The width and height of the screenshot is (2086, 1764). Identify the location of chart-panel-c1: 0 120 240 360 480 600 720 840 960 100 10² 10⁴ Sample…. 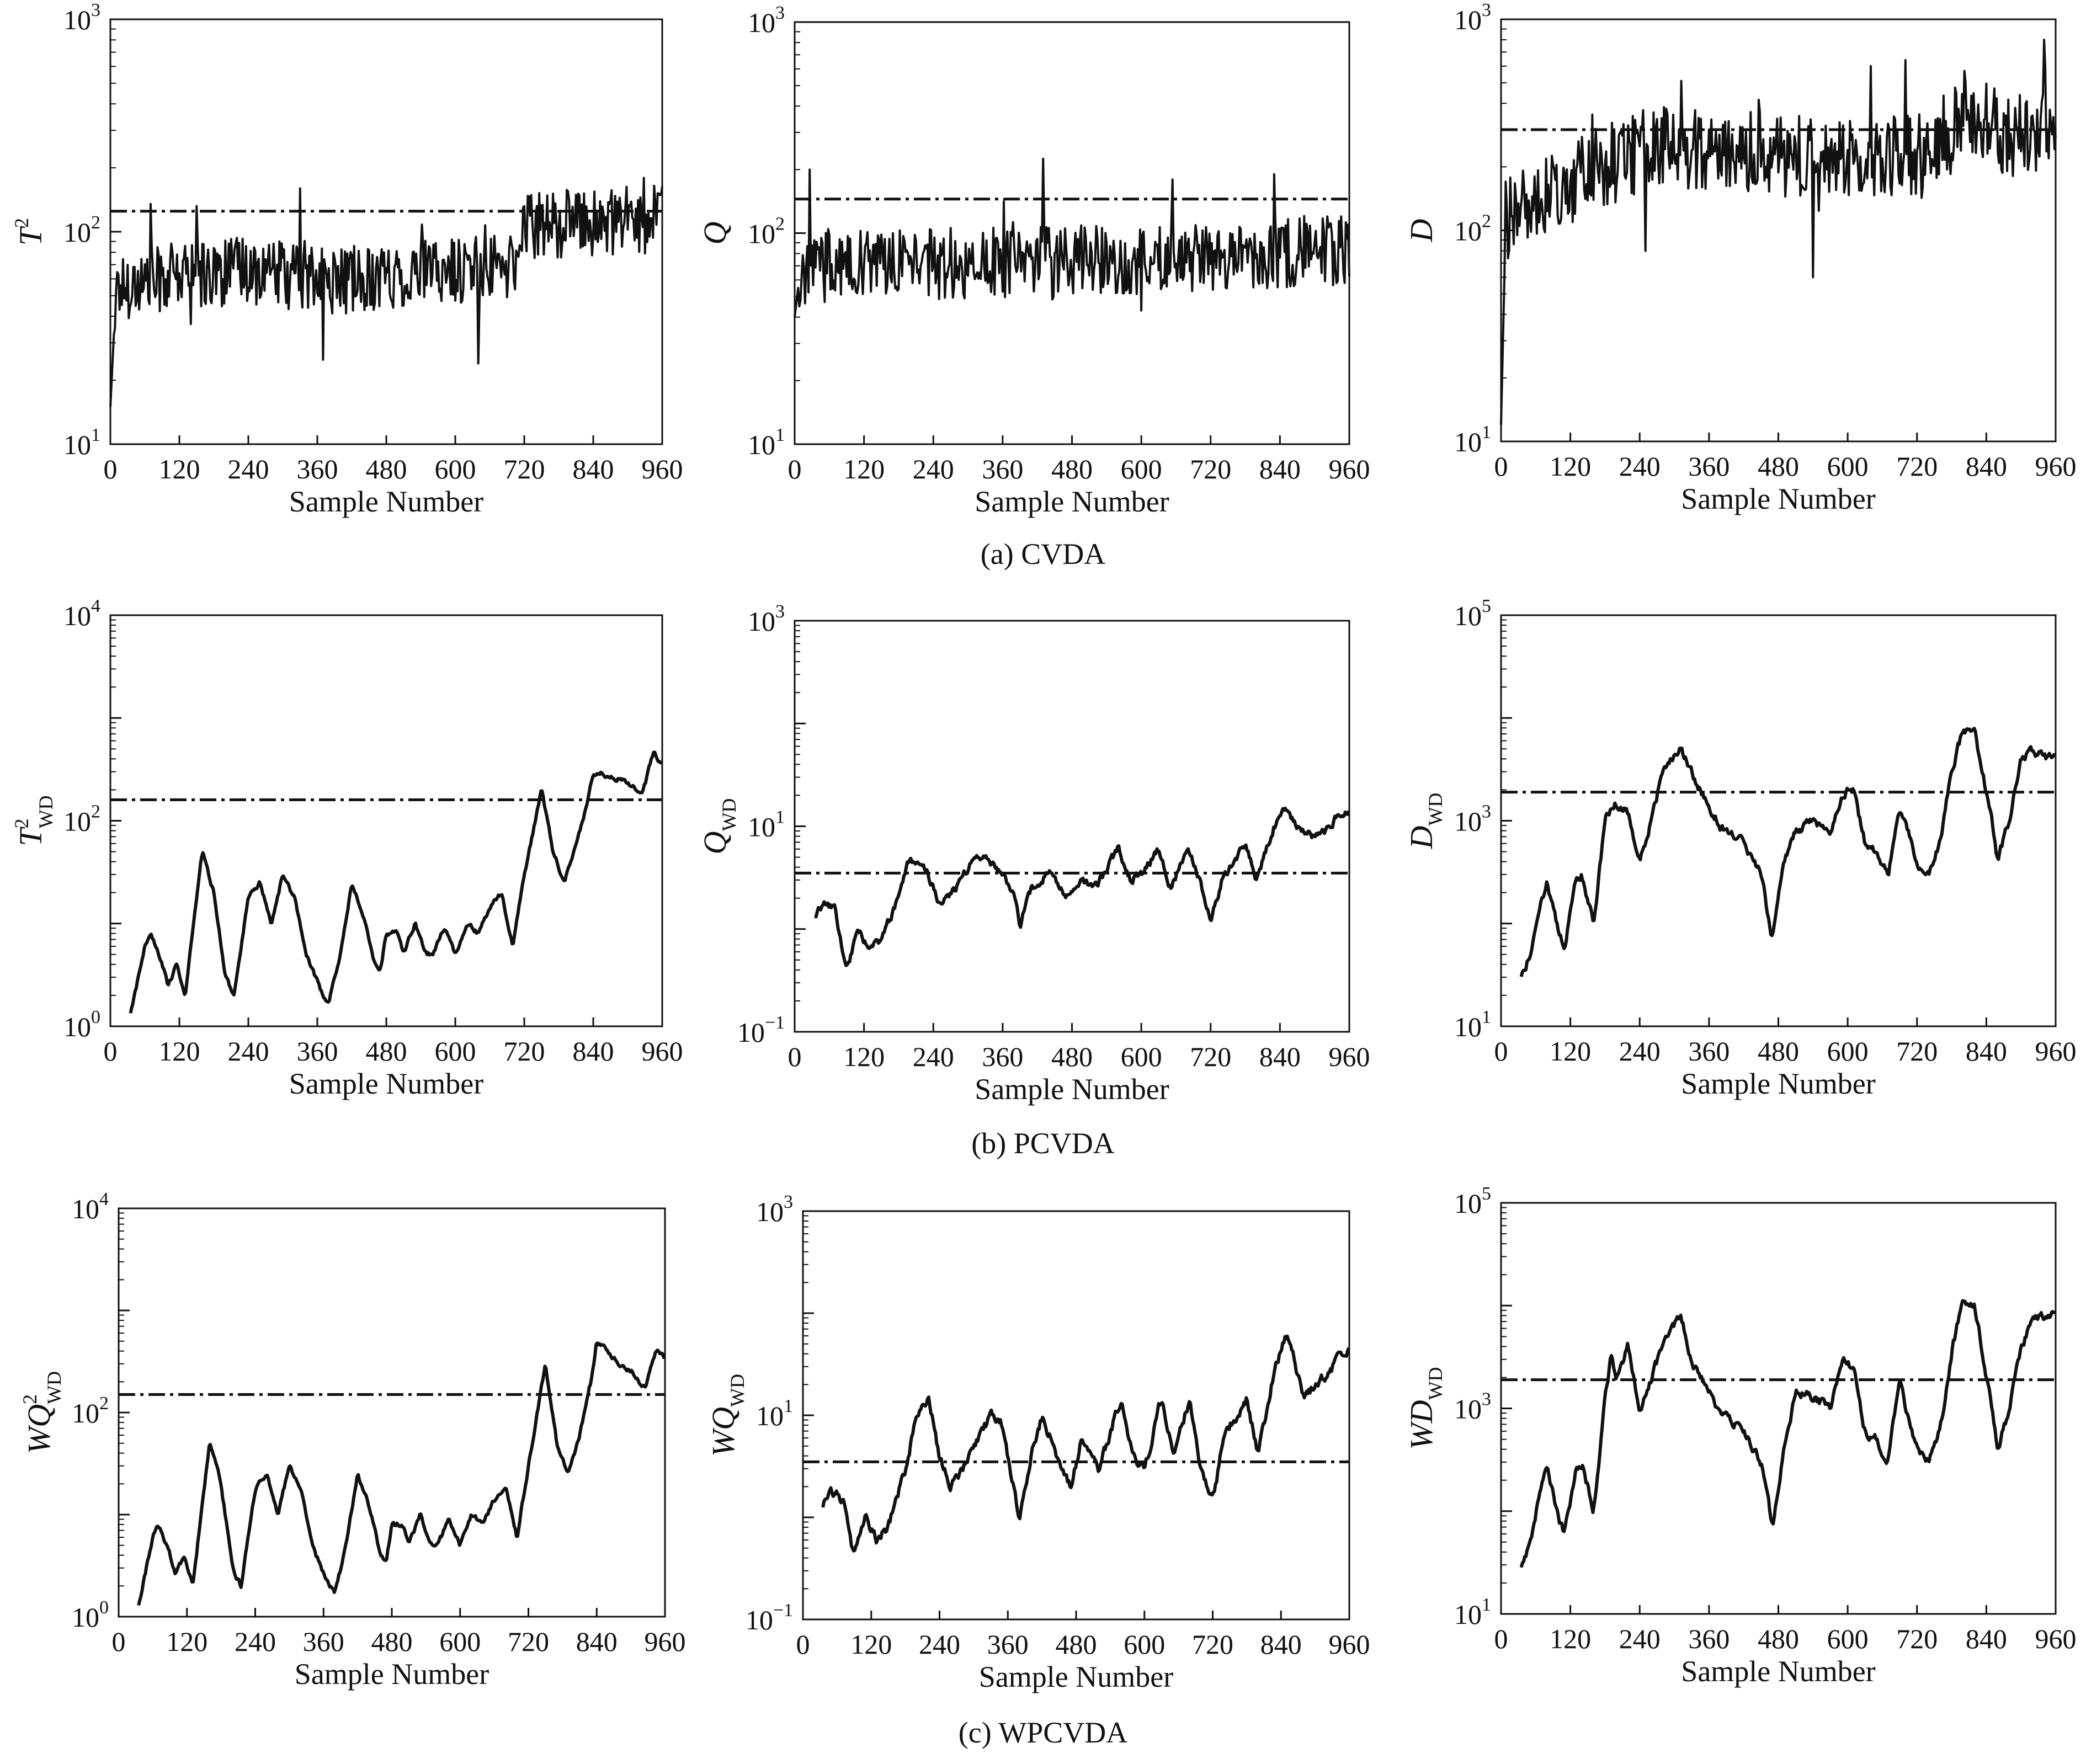
(352, 1440).